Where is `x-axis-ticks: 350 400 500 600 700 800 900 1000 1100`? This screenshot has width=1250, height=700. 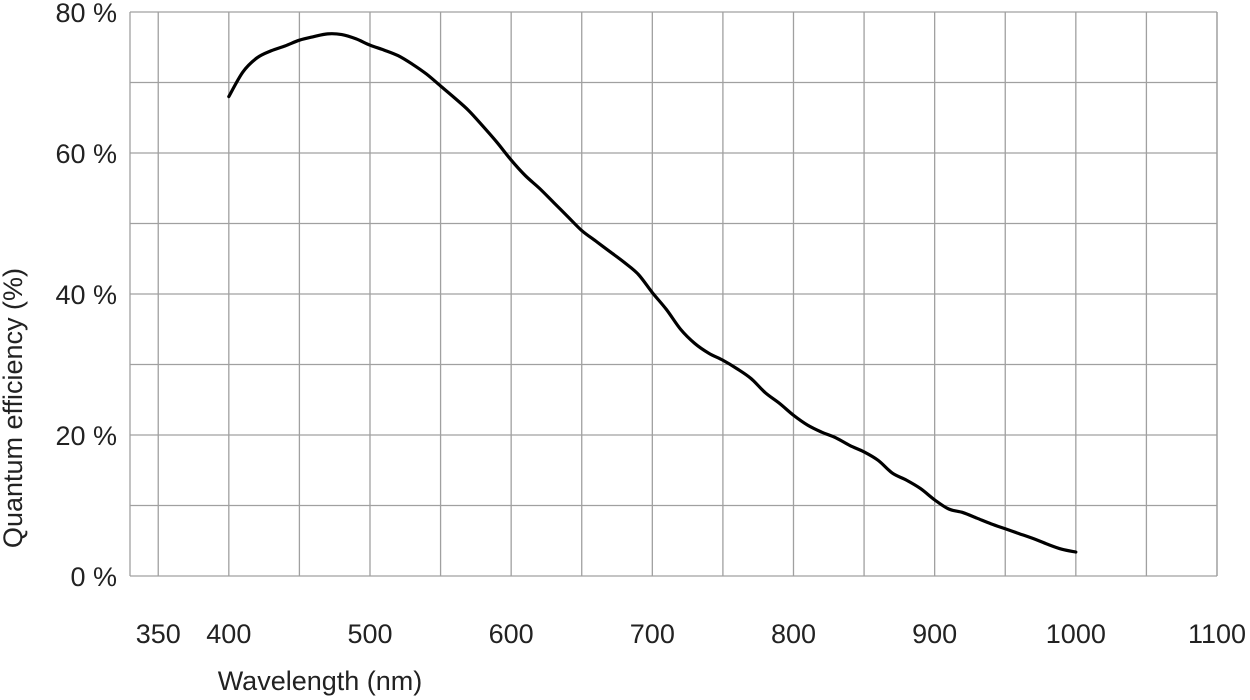 x-axis-ticks: 350 400 500 600 700 800 900 1000 1100 is located at coordinates (691, 634).